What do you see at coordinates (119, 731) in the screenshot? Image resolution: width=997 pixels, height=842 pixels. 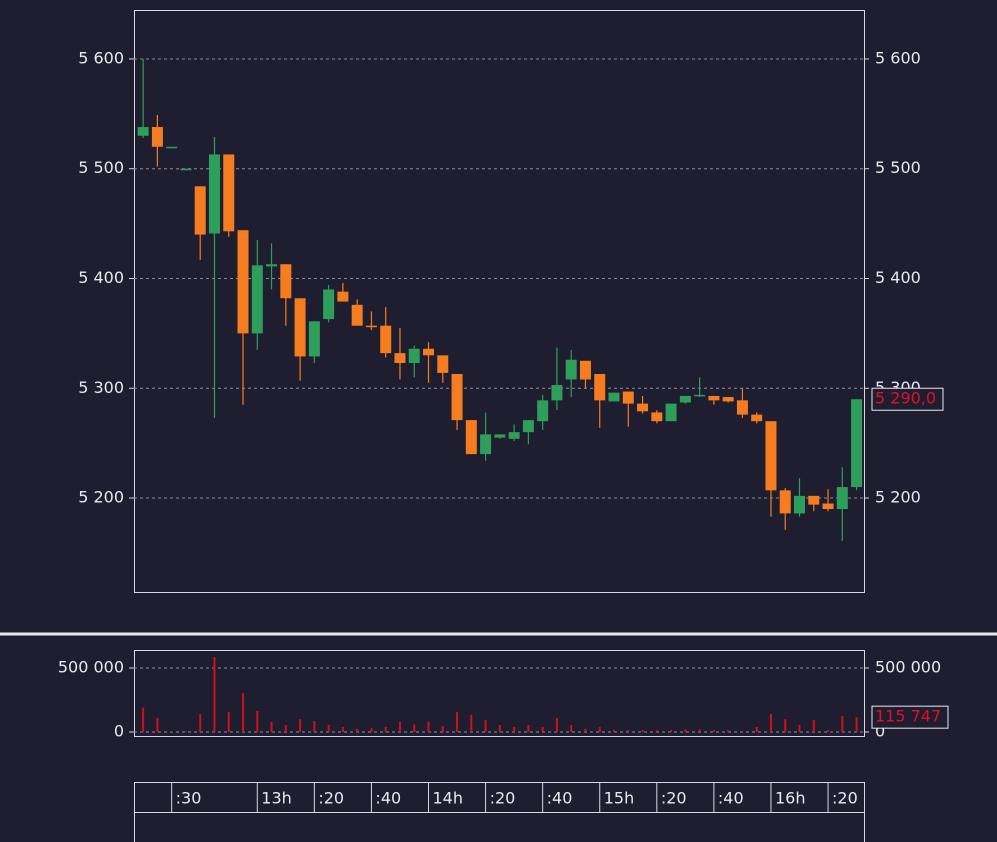 I see `y-tick-label: 0` at bounding box center [119, 731].